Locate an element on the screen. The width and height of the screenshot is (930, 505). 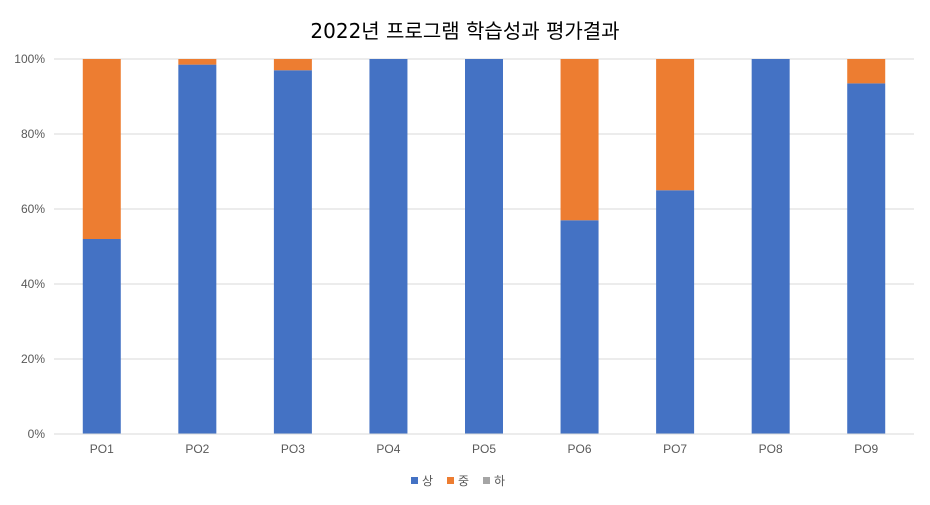
x-tick-label: PO4 is located at coordinates (388, 449).